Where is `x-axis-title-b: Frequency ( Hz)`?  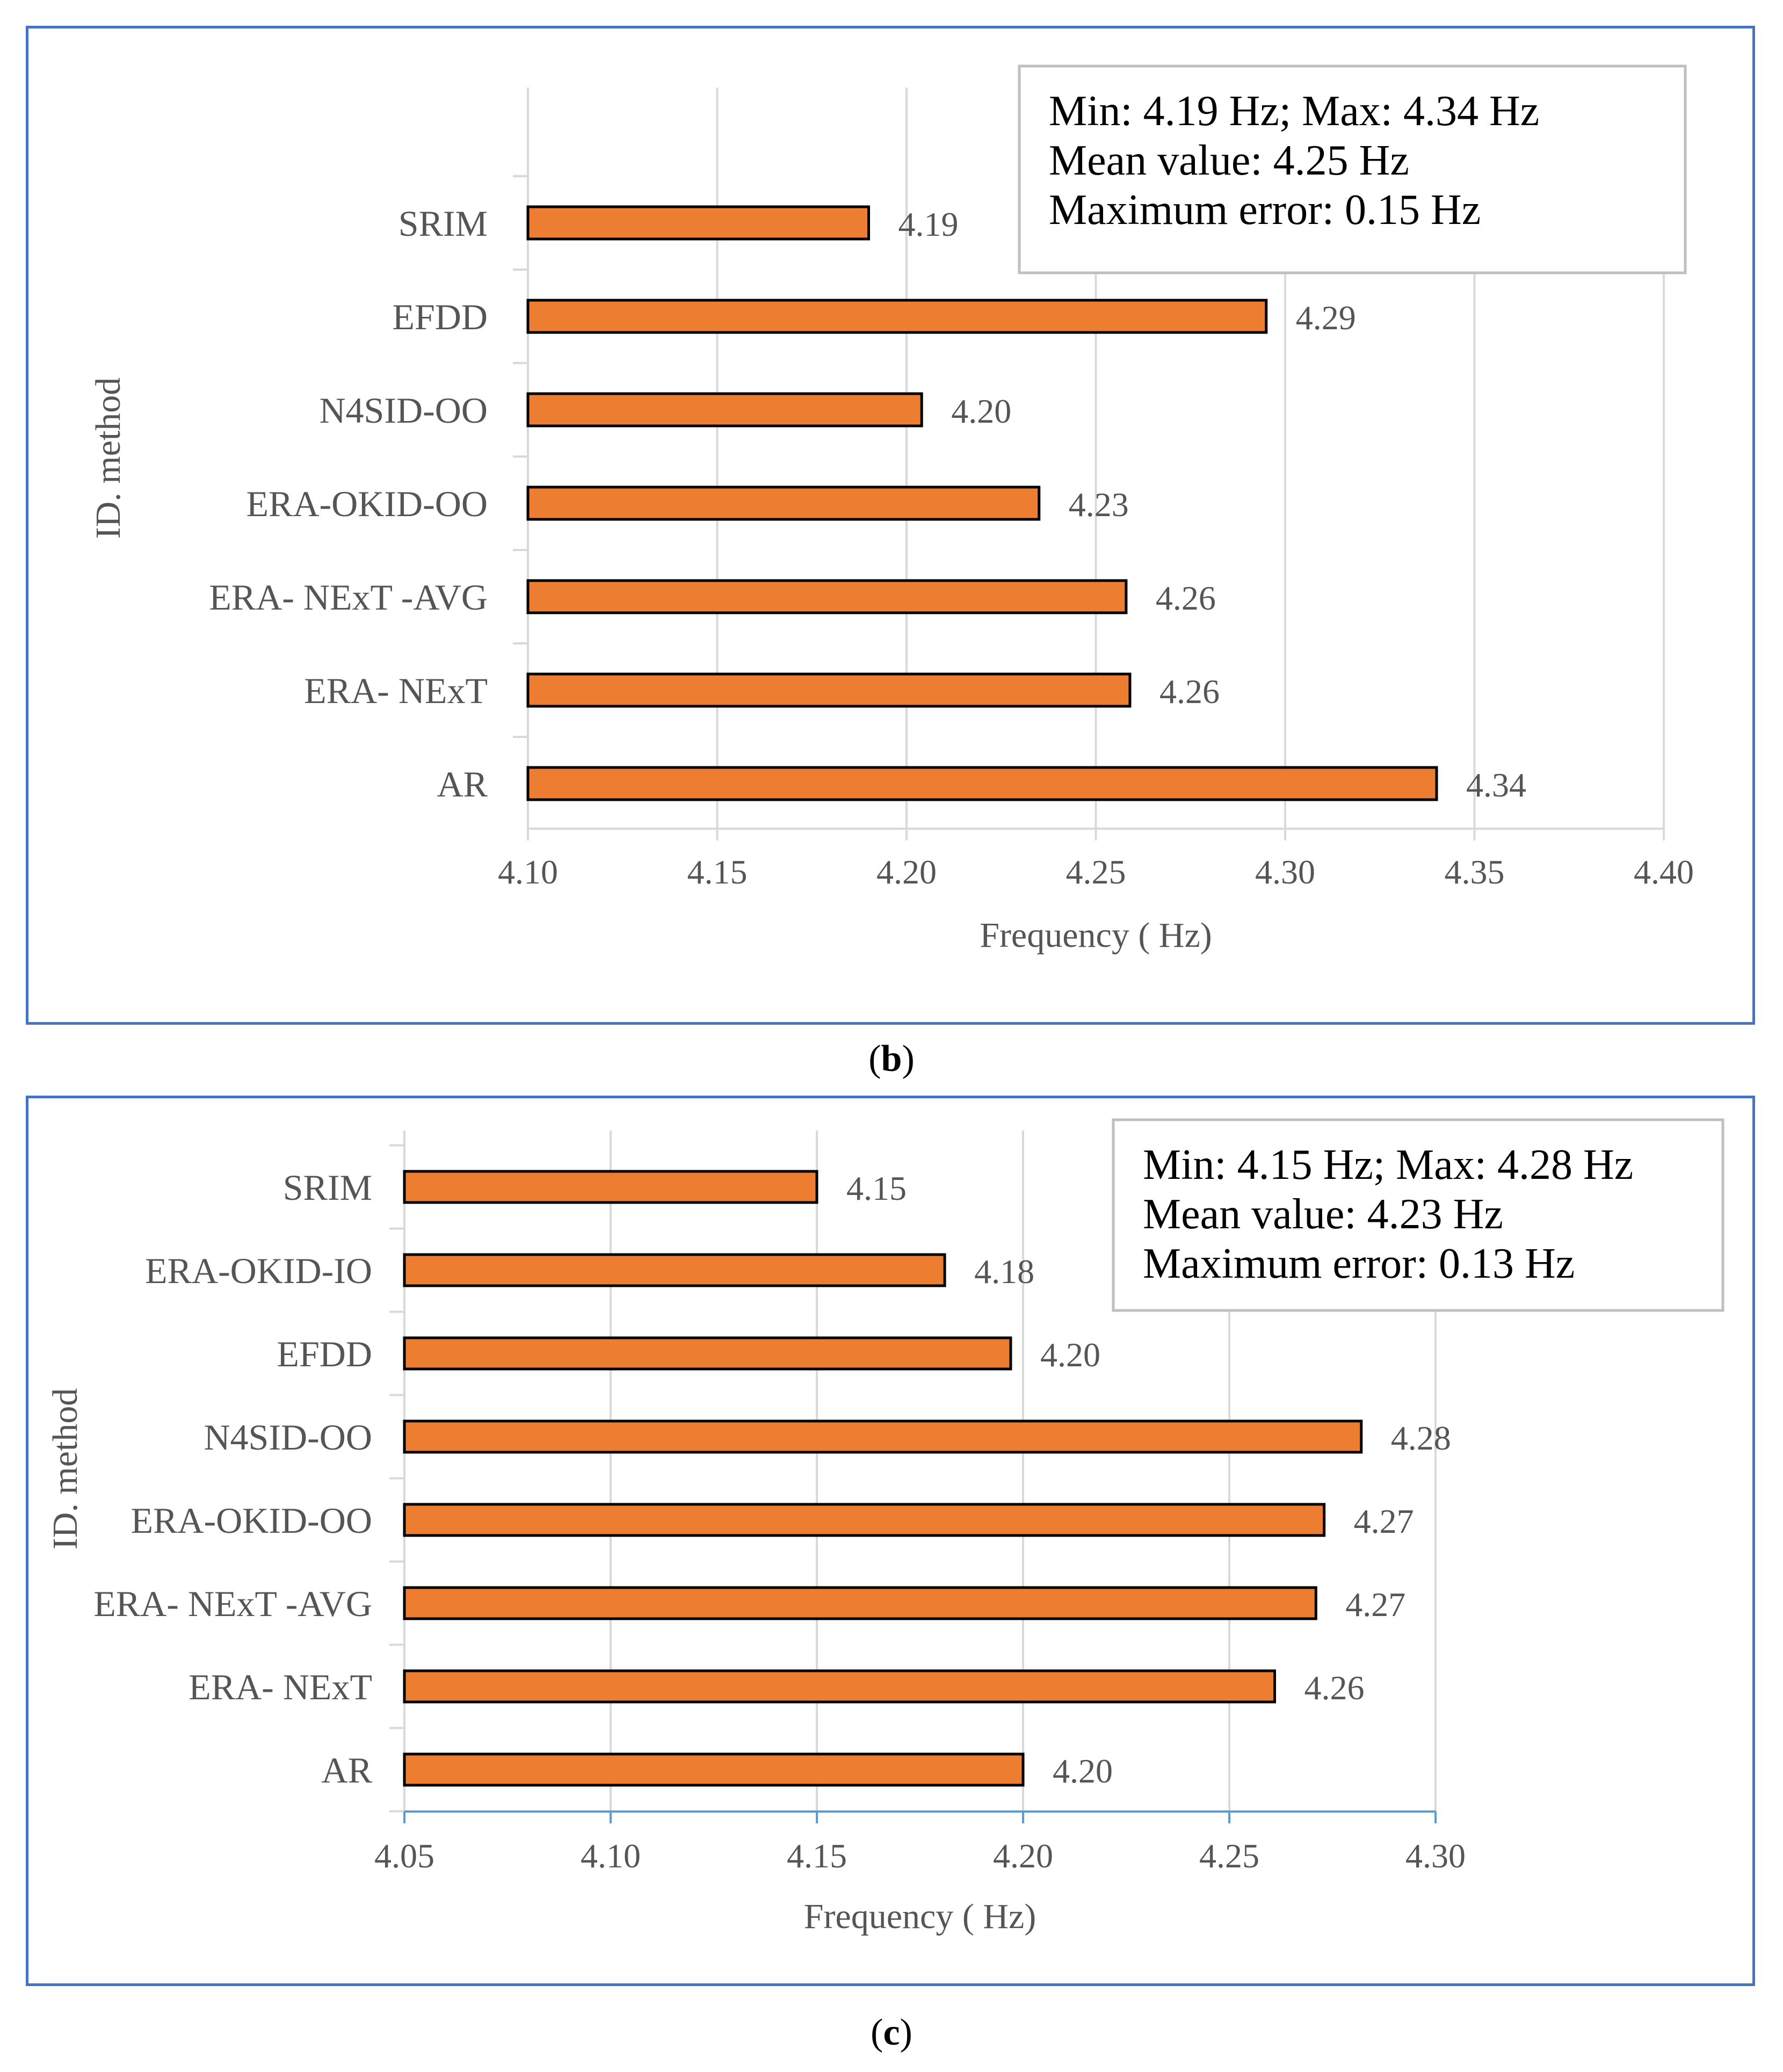
x-axis-title-b: Frequency ( Hz) is located at coordinates (1096, 936).